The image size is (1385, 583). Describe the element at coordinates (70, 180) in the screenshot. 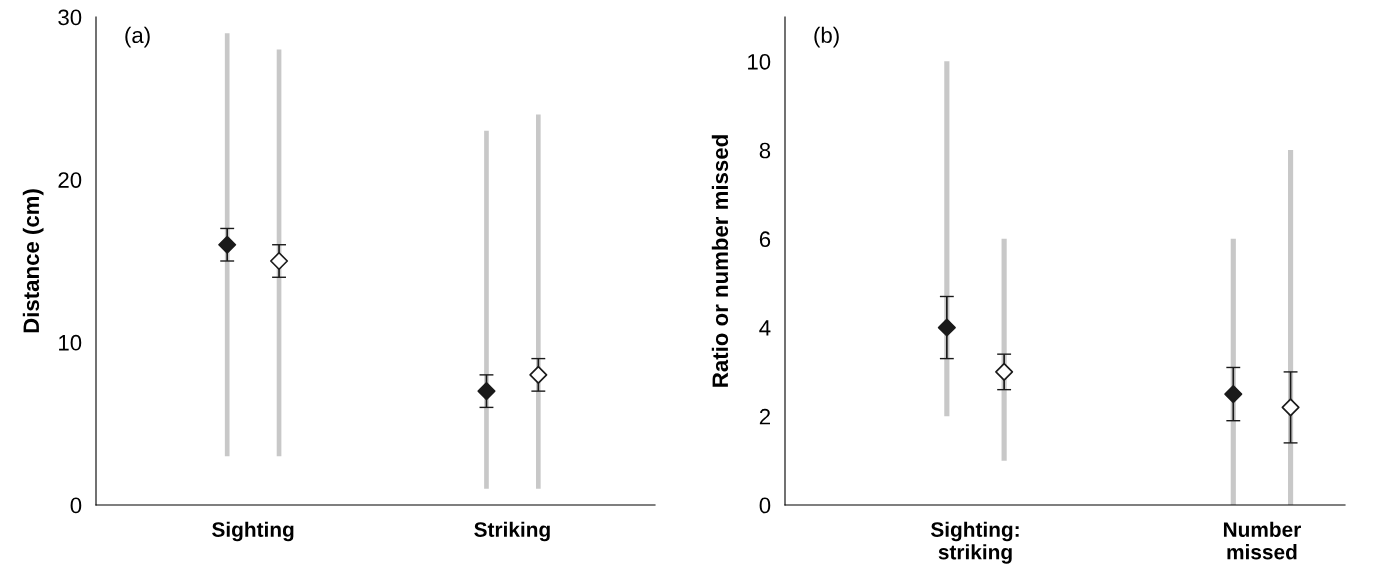

I see `y-tick-label: 20` at that location.